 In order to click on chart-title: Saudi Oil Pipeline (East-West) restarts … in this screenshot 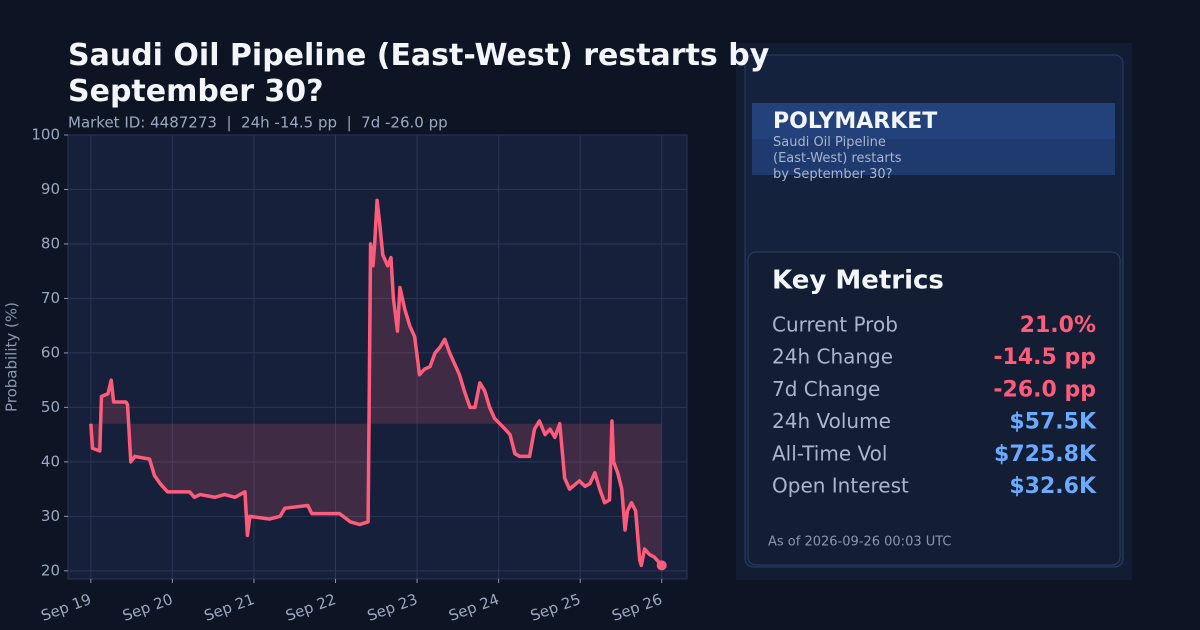, I will do `click(419, 73)`.